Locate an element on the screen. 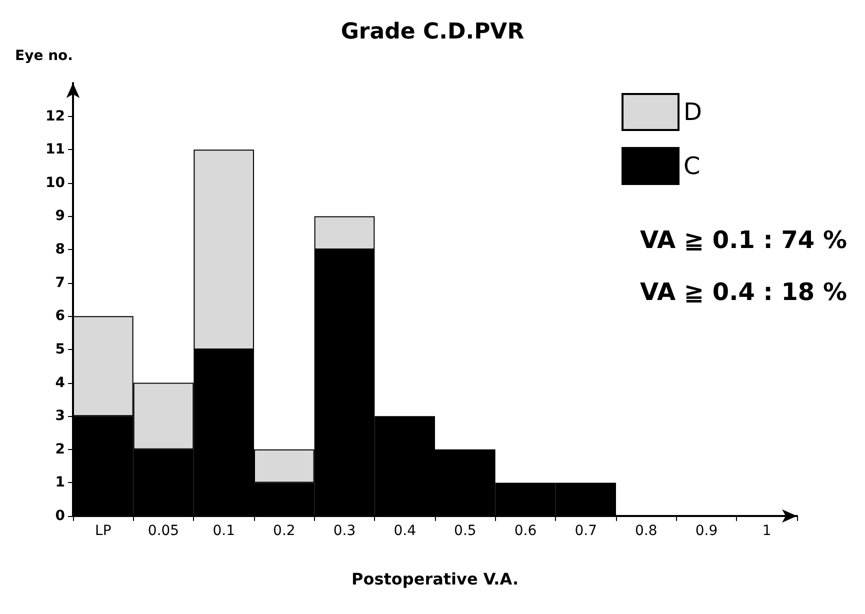 This screenshot has height=614, width=865. legend-label: D is located at coordinates (693, 112).